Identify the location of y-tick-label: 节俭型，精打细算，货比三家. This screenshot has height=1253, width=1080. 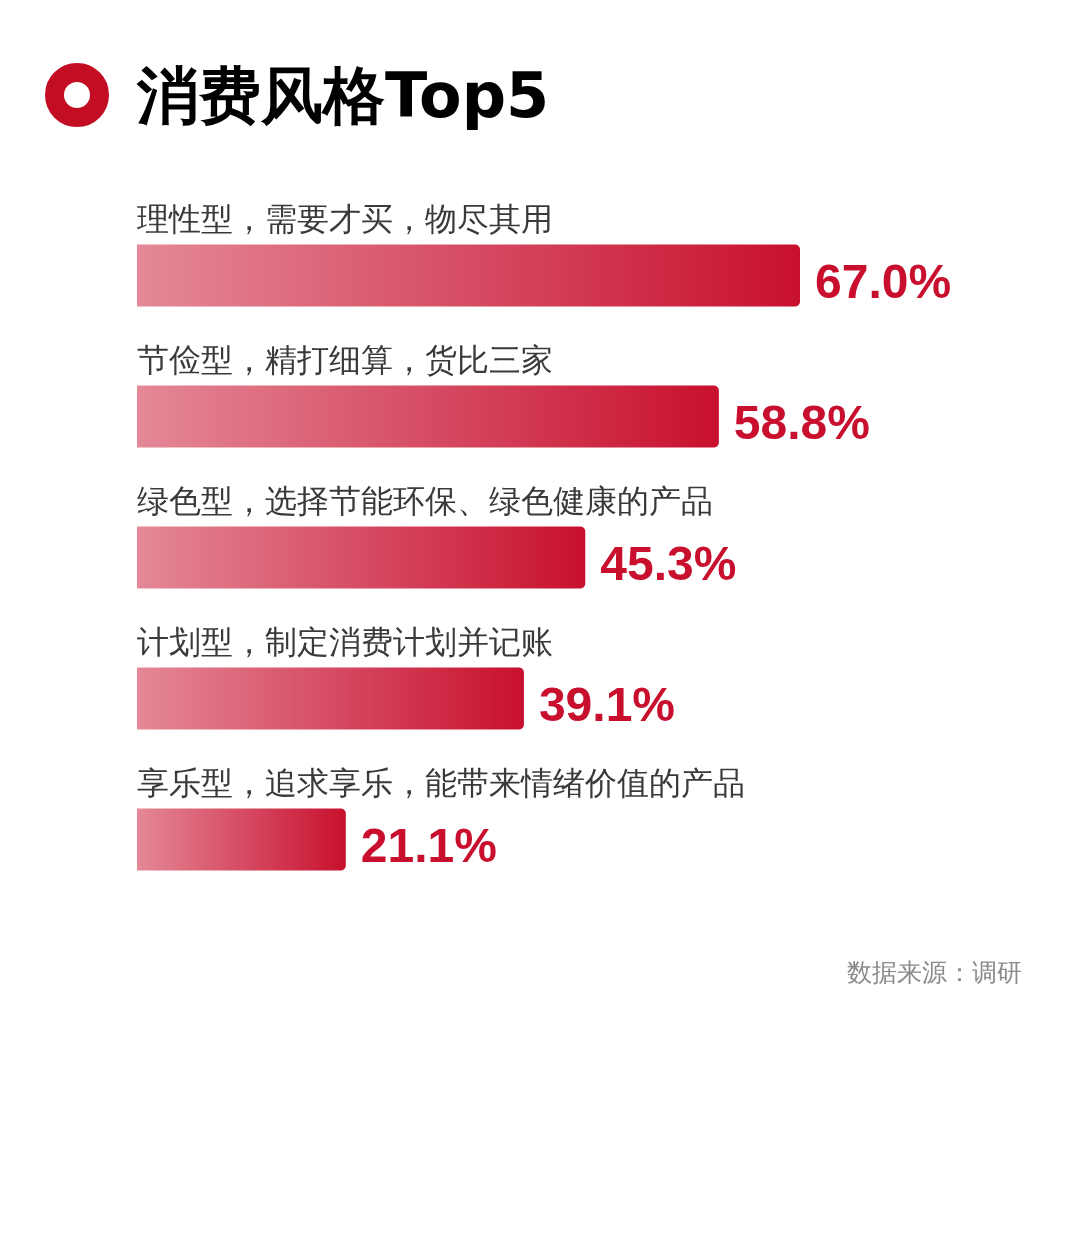
(345, 359).